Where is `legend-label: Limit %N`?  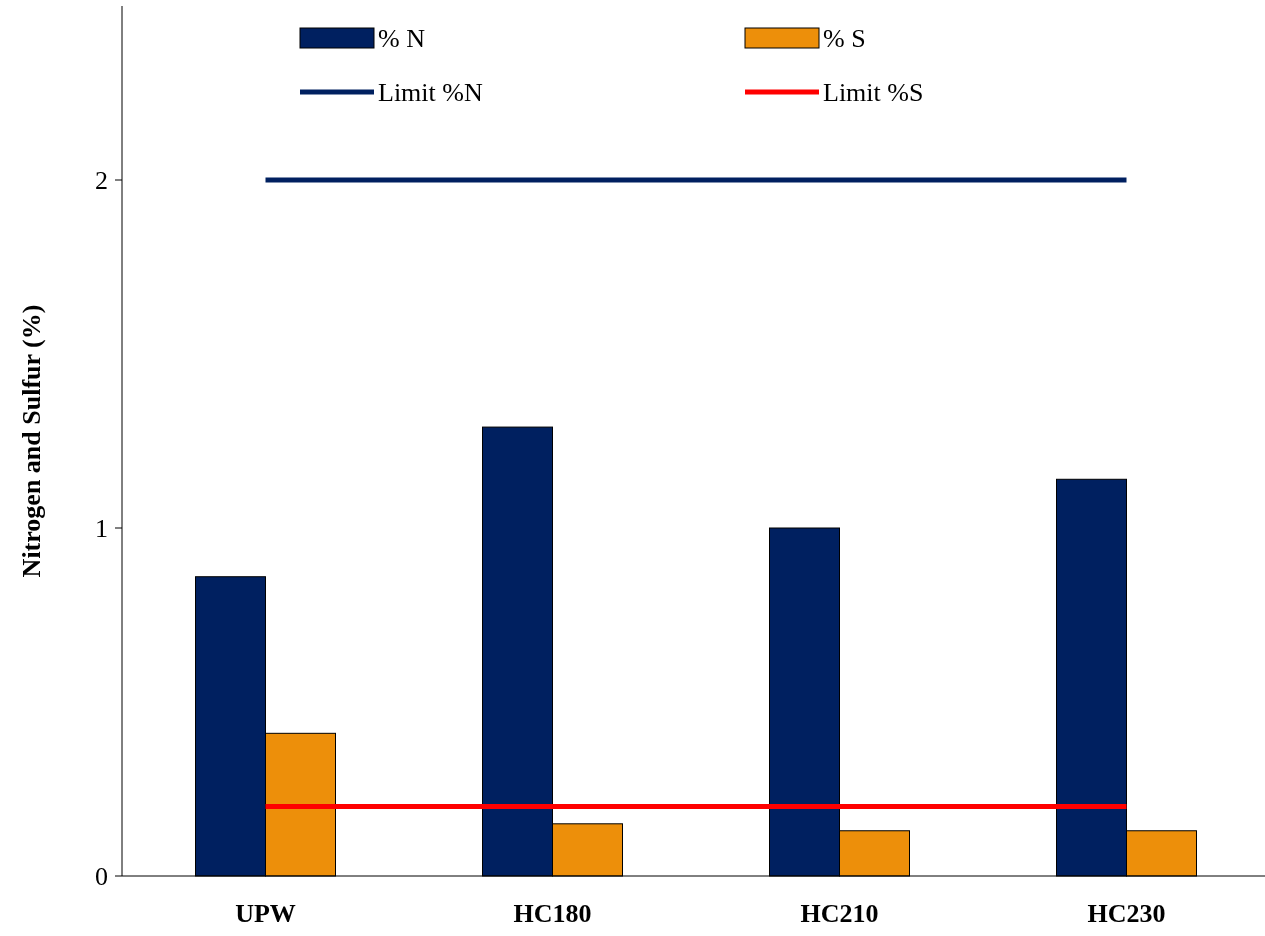 legend-label: Limit %N is located at coordinates (430, 93).